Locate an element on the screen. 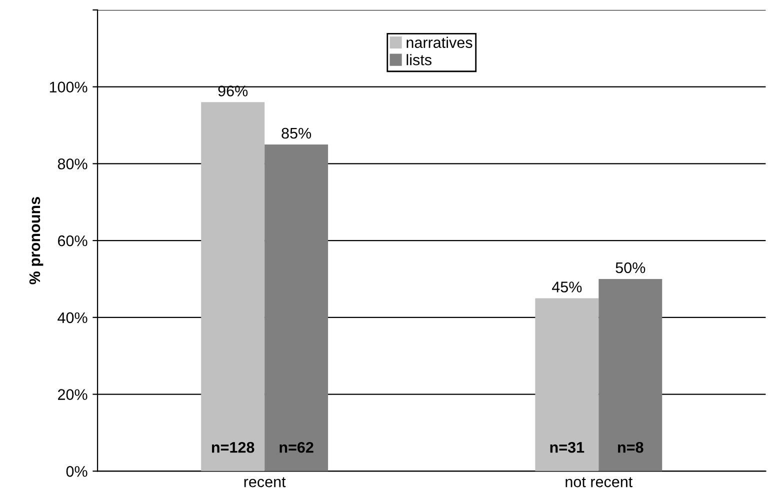  y-tick-label: 40% is located at coordinates (73, 318).